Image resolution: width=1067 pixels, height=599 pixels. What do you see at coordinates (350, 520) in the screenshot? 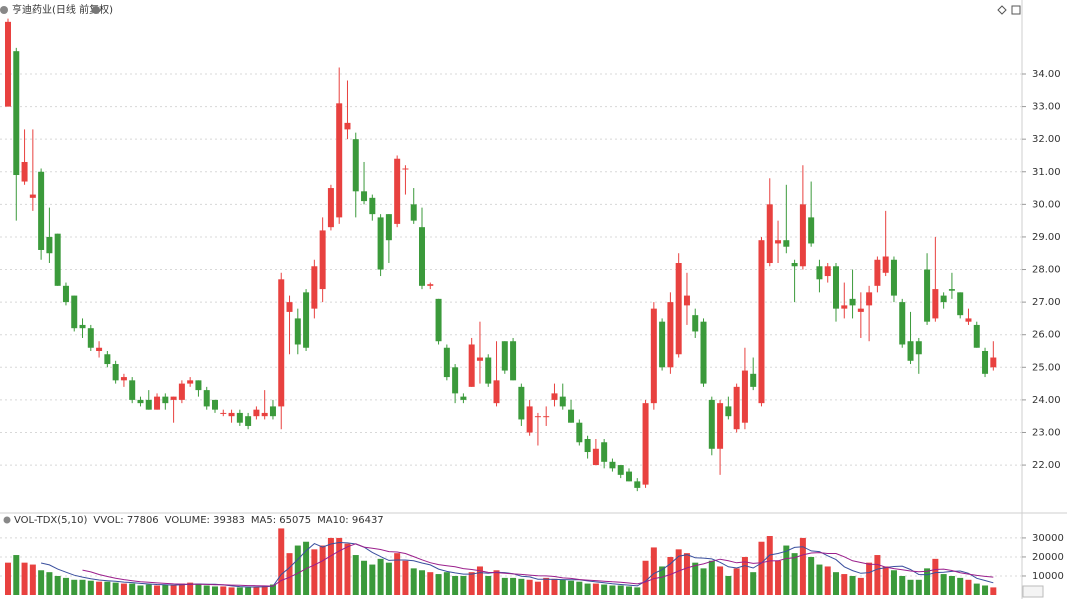
I see `indicator-readout: MA10: 96437` at bounding box center [350, 520].